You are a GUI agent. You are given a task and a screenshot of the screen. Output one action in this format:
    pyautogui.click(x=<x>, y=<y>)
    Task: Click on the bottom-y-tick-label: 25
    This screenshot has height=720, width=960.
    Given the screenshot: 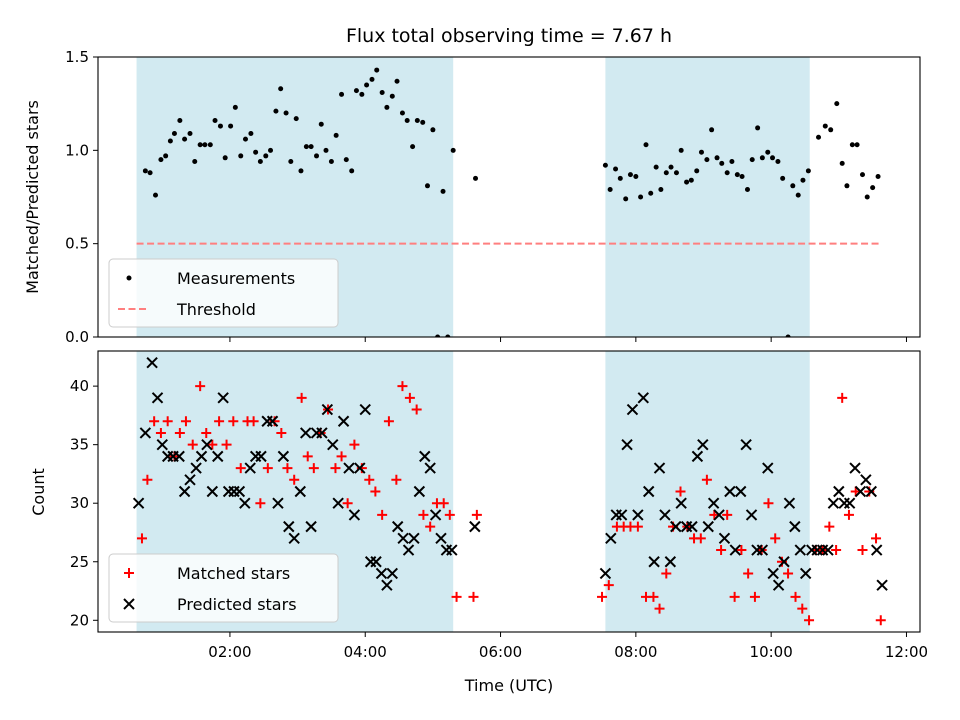 What is the action you would take?
    pyautogui.click(x=79, y=562)
    